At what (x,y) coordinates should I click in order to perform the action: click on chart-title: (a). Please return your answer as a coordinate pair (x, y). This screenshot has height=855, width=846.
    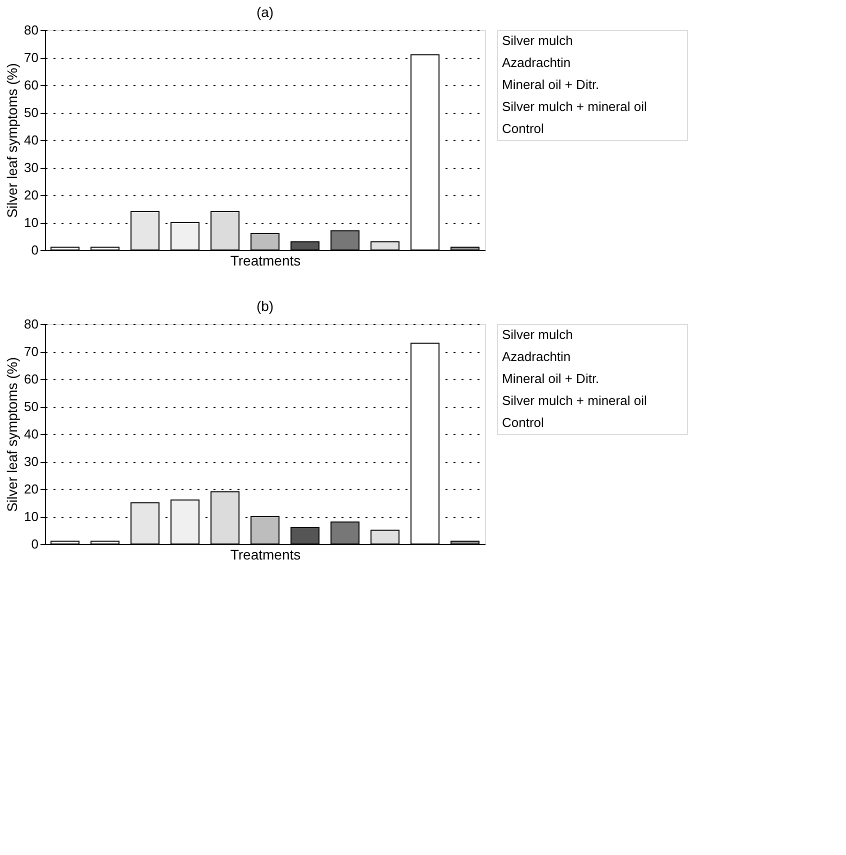
    Looking at the image, I should click on (265, 12).